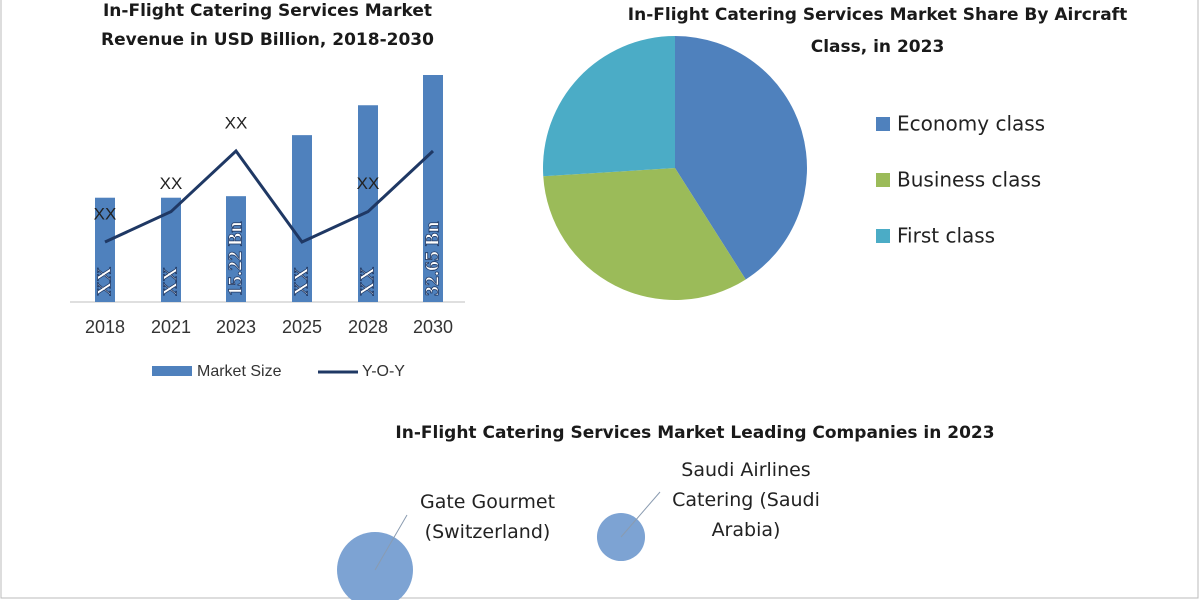  What do you see at coordinates (746, 500) in the screenshot?
I see `bubble-label: Saudi Airlines Catering (Saudi Arabia)` at bounding box center [746, 500].